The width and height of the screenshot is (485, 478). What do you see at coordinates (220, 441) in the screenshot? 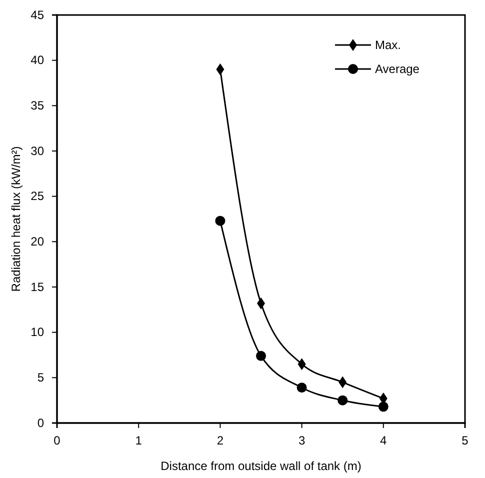
I see `x-tick-label: 2` at bounding box center [220, 441].